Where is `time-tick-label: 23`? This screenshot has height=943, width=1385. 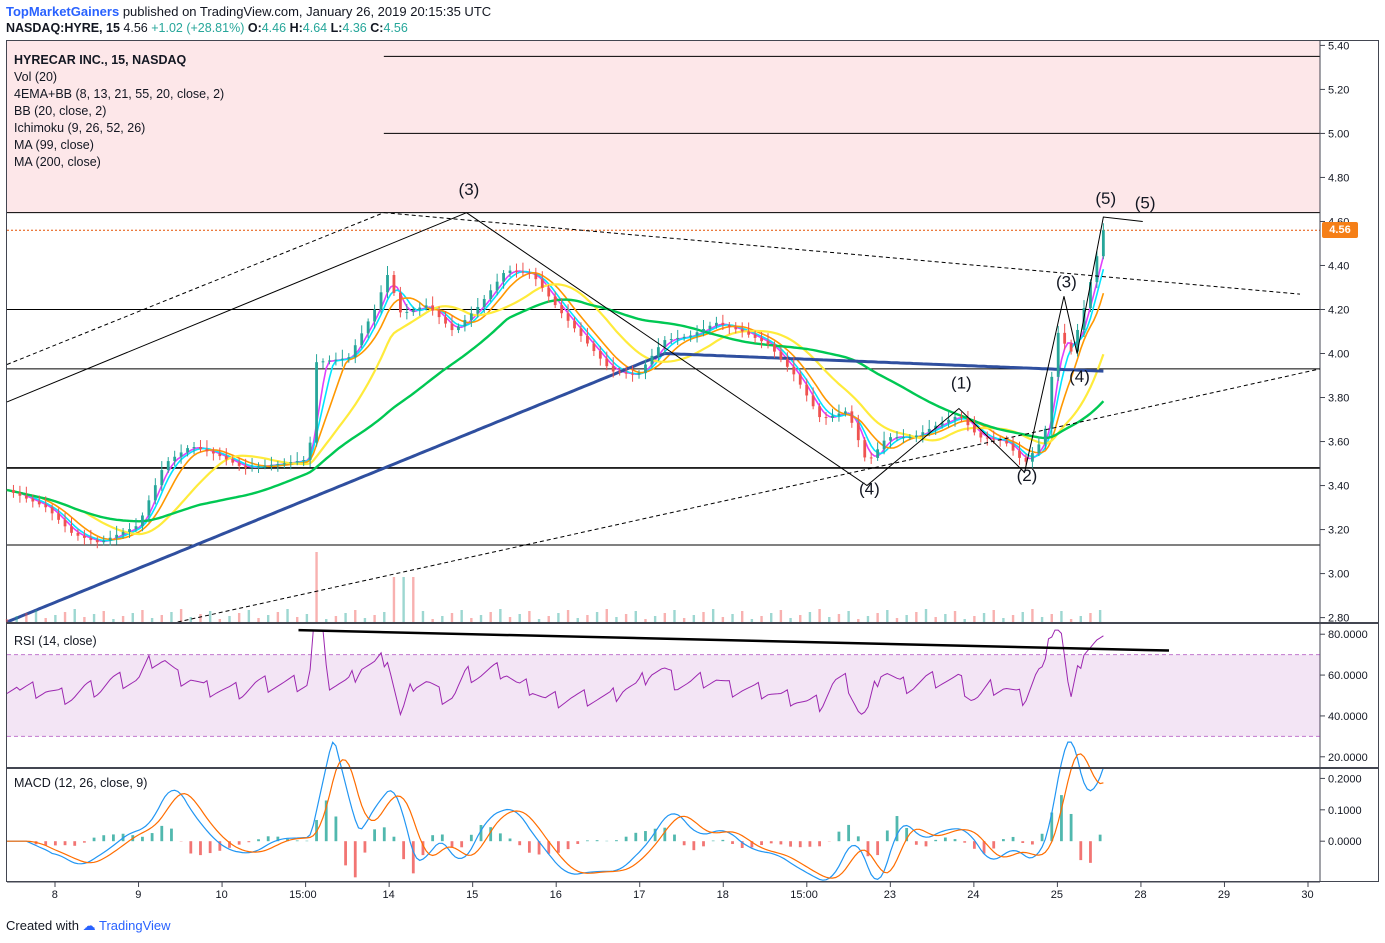 time-tick-label: 23 is located at coordinates (890, 895).